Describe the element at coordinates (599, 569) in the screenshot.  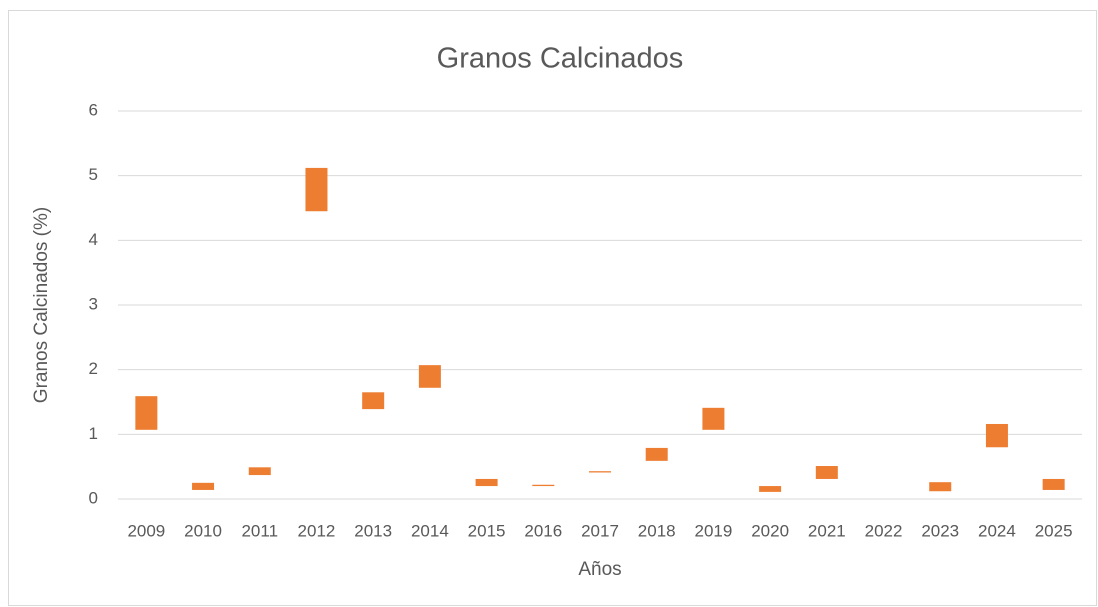
I see `x-axis-label: Años` at that location.